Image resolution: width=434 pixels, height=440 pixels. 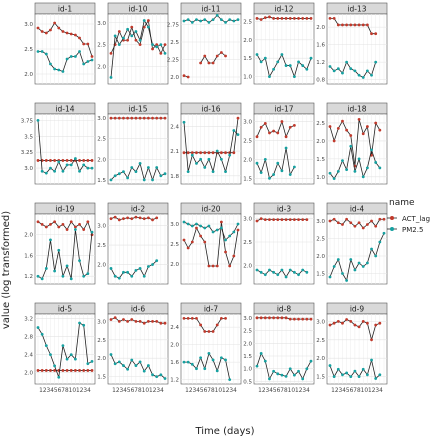 I want to click on y-tick-label: 2.25, so click(x=173, y=61).